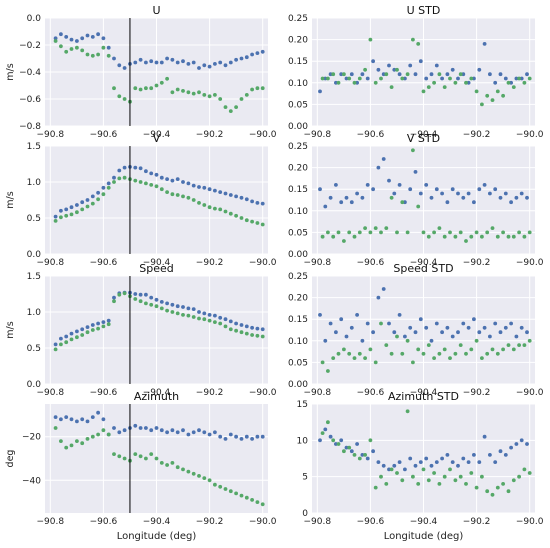  What do you see at coordinates (298, 147) in the screenshot?
I see `y-tick-label: 0.25` at bounding box center [298, 147].